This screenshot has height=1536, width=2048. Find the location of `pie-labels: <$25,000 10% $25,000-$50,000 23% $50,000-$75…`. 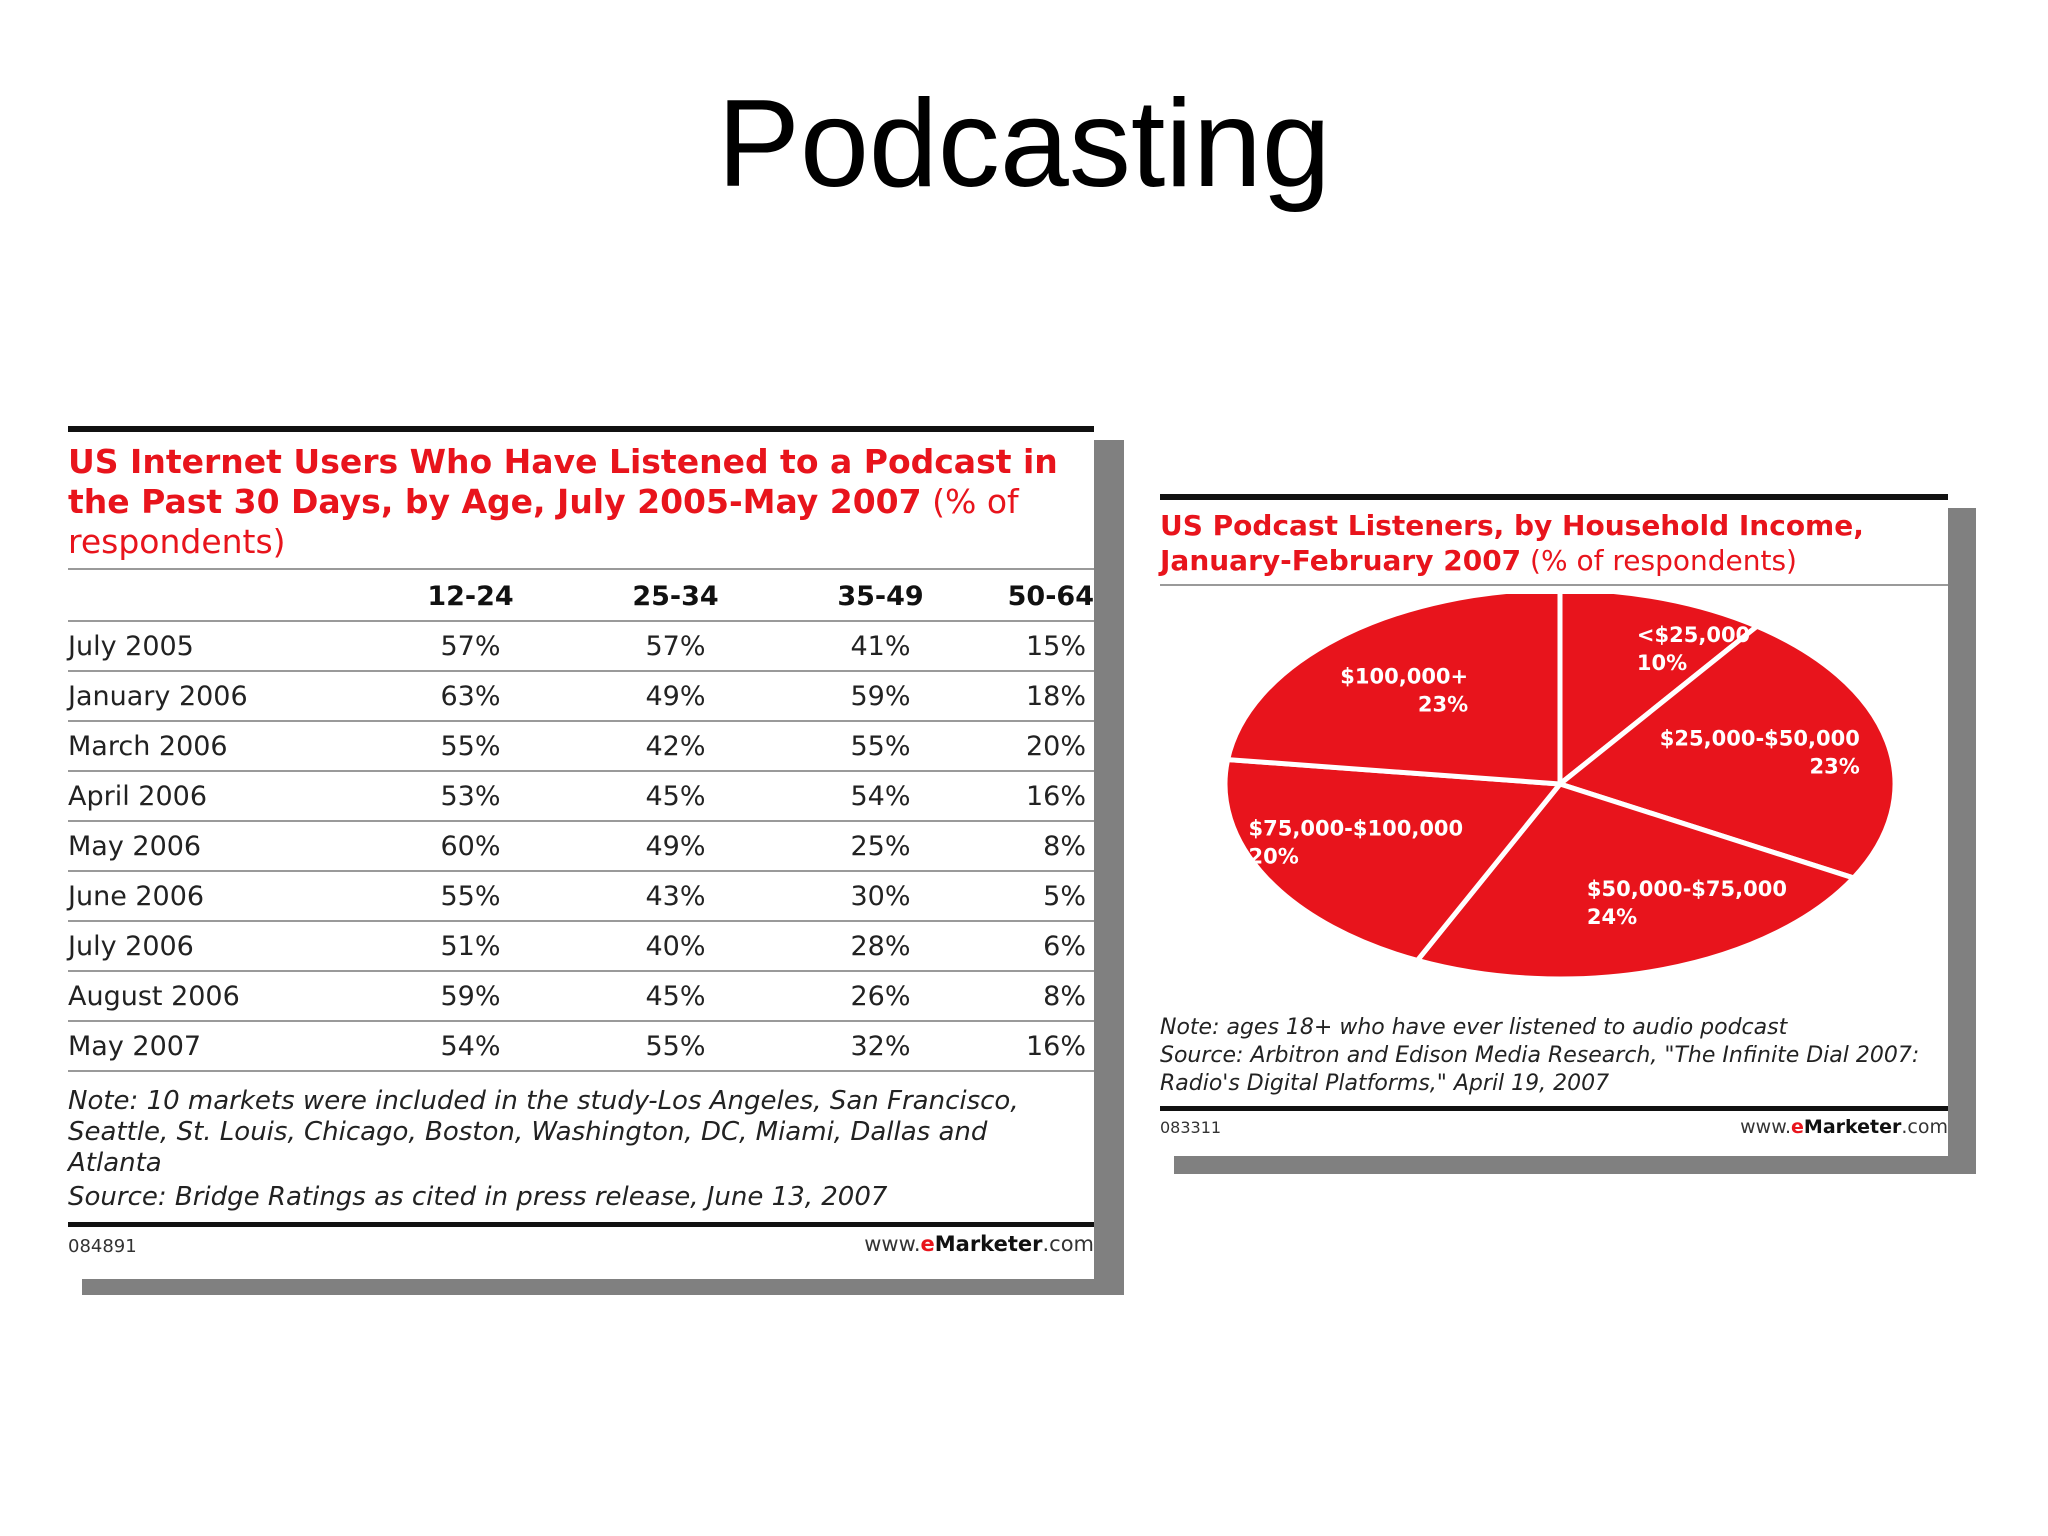

pie-labels: <$25,000 10% $25,000-$50,000 23% $50,000-$75… is located at coordinates (1554, 776).